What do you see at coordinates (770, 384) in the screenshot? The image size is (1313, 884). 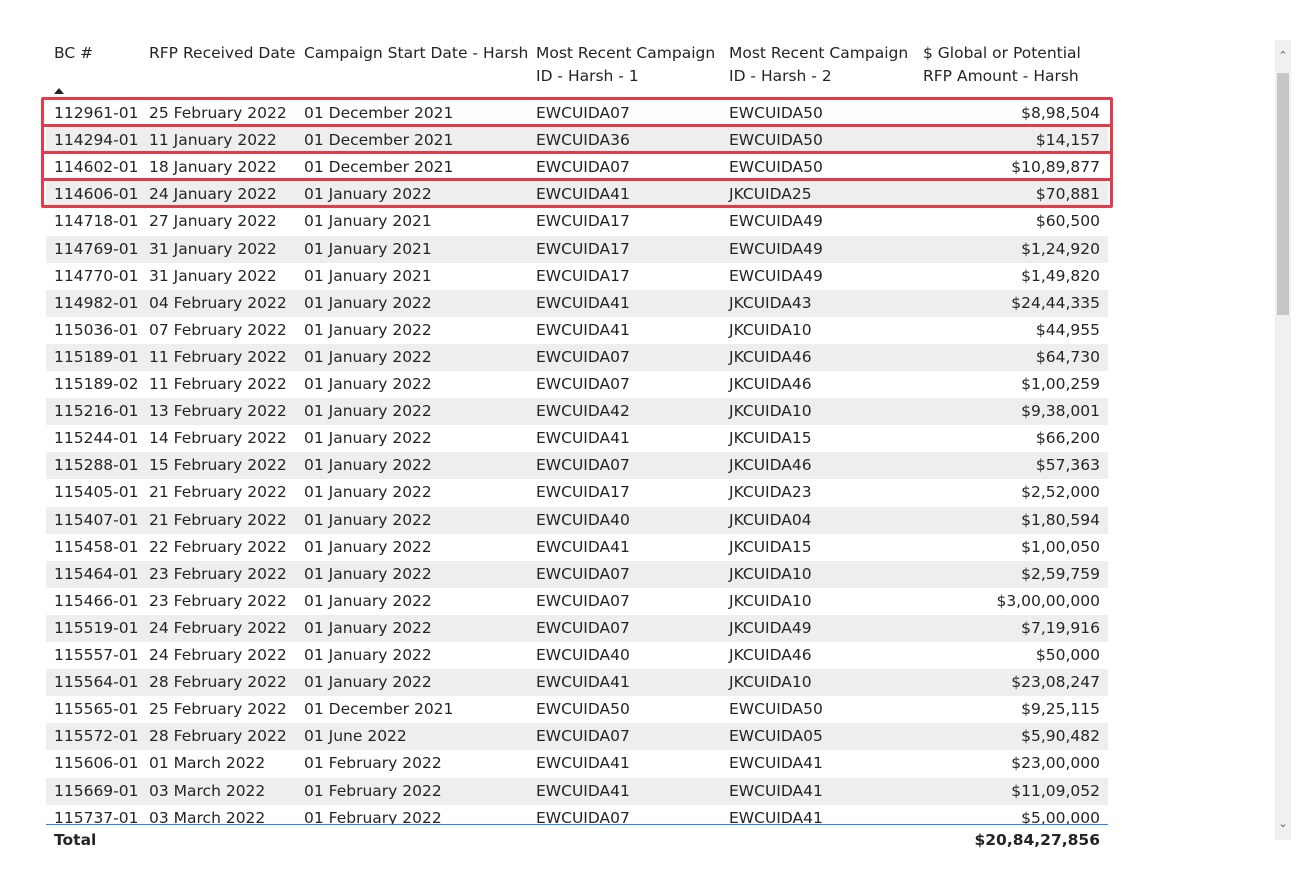 I see `cell-campaign-id-2: JKCUIDA46` at bounding box center [770, 384].